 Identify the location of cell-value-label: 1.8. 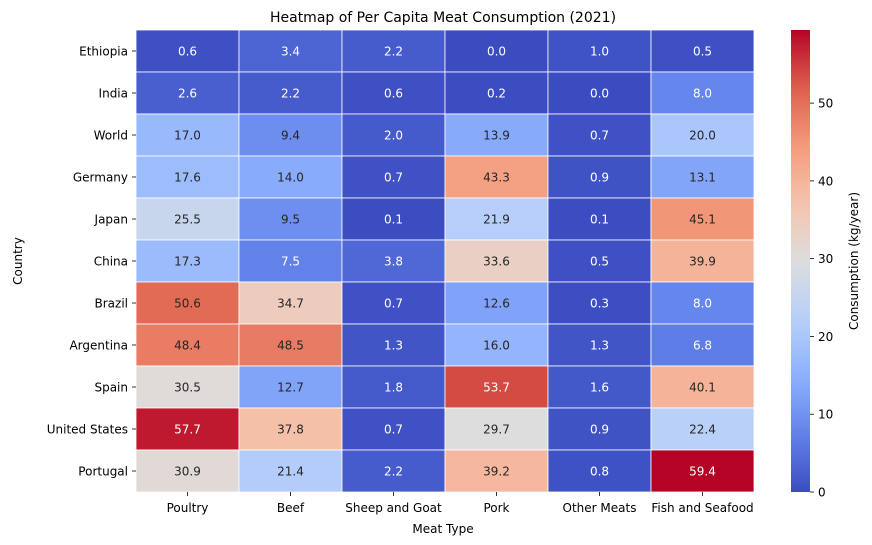
(393, 388).